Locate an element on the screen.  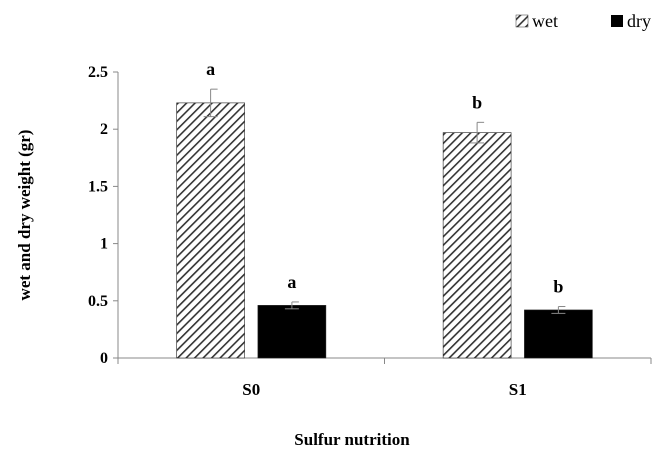
bar-wet-S0 is located at coordinates (210, 230).